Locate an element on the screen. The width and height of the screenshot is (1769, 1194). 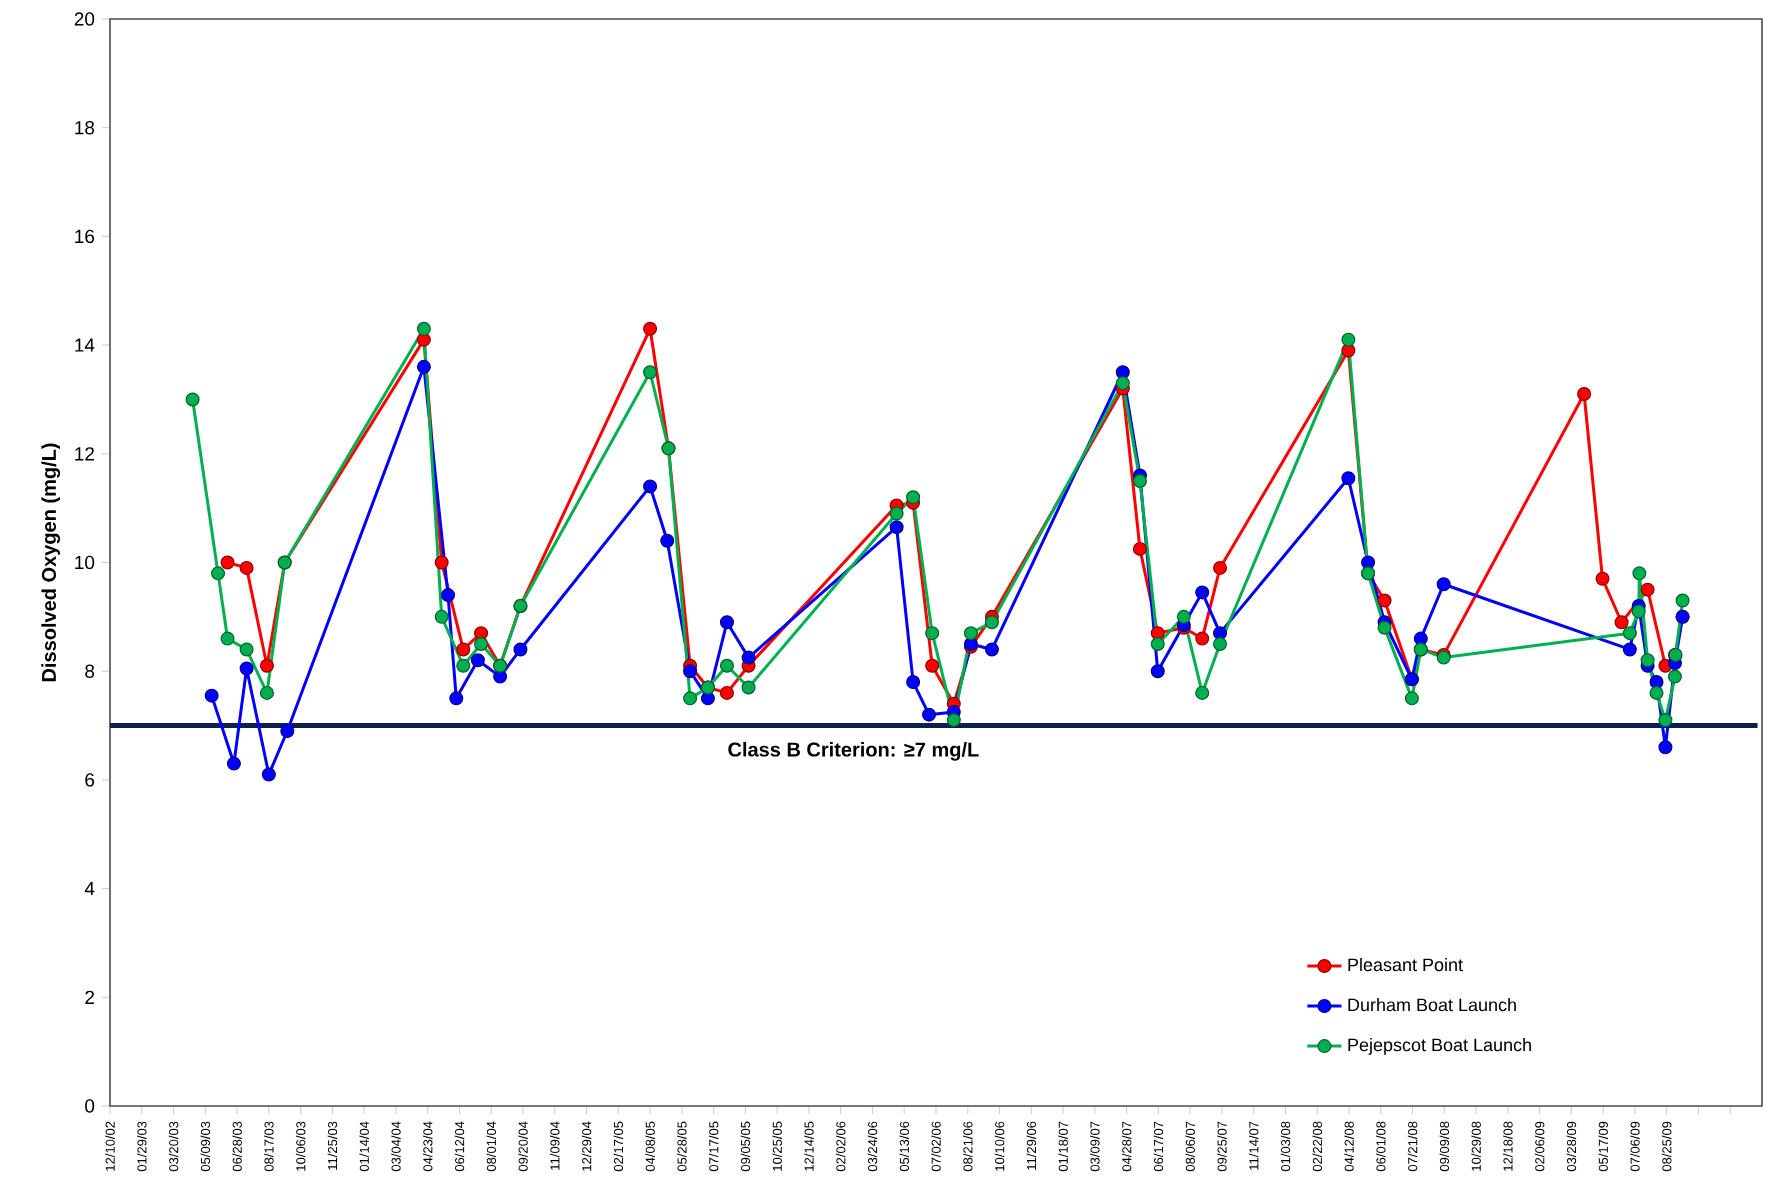
x-tick-label: 04/12/08 is located at coordinates (1349, 1146).